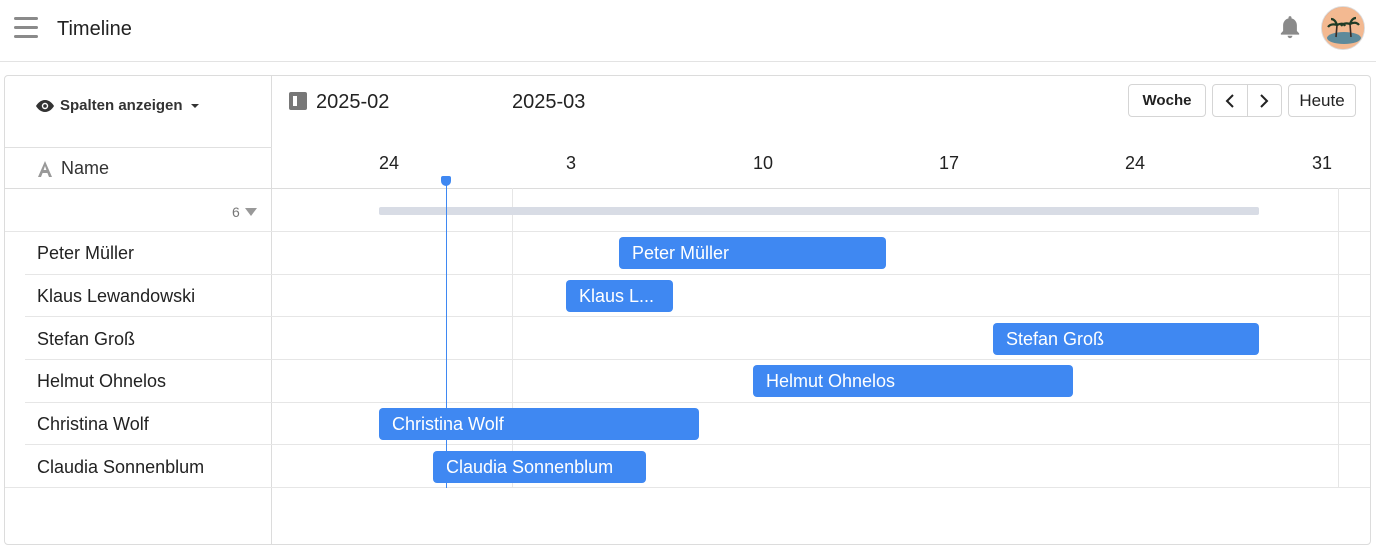 The width and height of the screenshot is (1376, 545). I want to click on month-label-mar: 2025-03, so click(549, 102).